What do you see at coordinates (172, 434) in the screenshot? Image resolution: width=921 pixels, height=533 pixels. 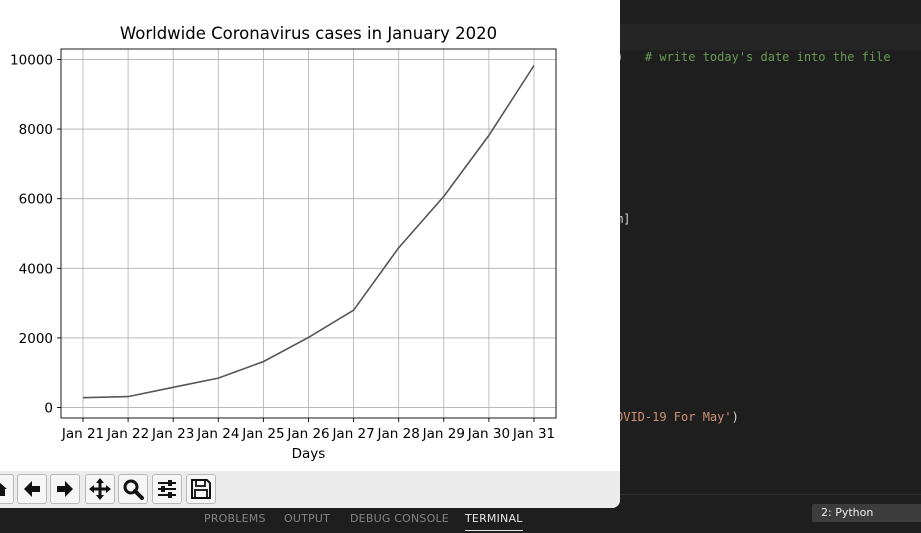 I see `x-tick-label: Jan 23` at bounding box center [172, 434].